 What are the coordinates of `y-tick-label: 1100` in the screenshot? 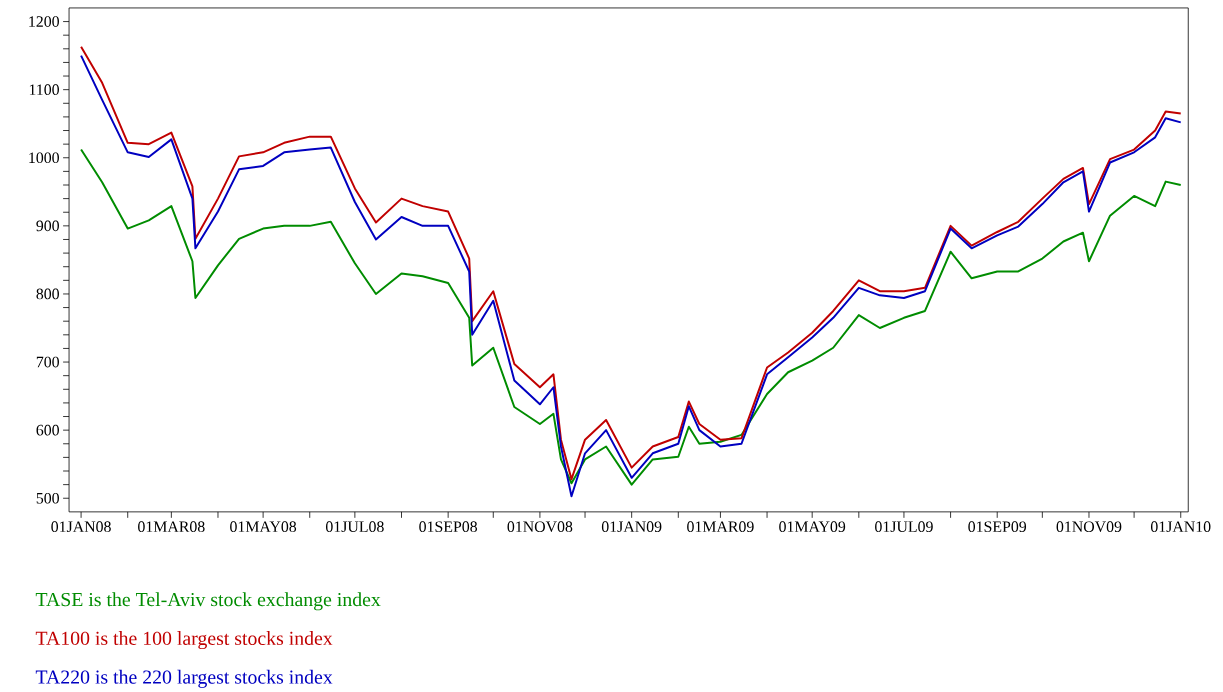 It's located at (44, 90).